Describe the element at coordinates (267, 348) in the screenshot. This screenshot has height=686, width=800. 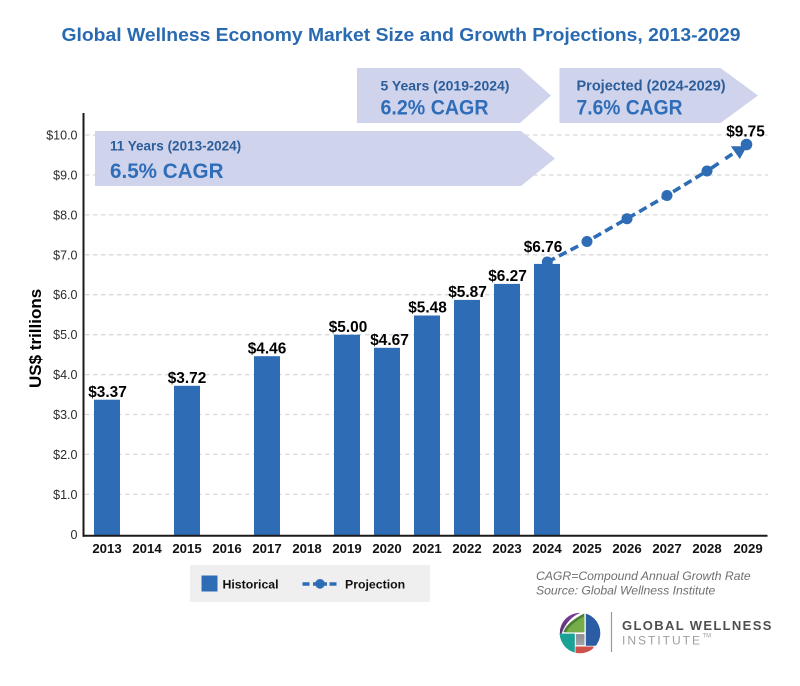
I see `svg-text: $4.46` at that location.